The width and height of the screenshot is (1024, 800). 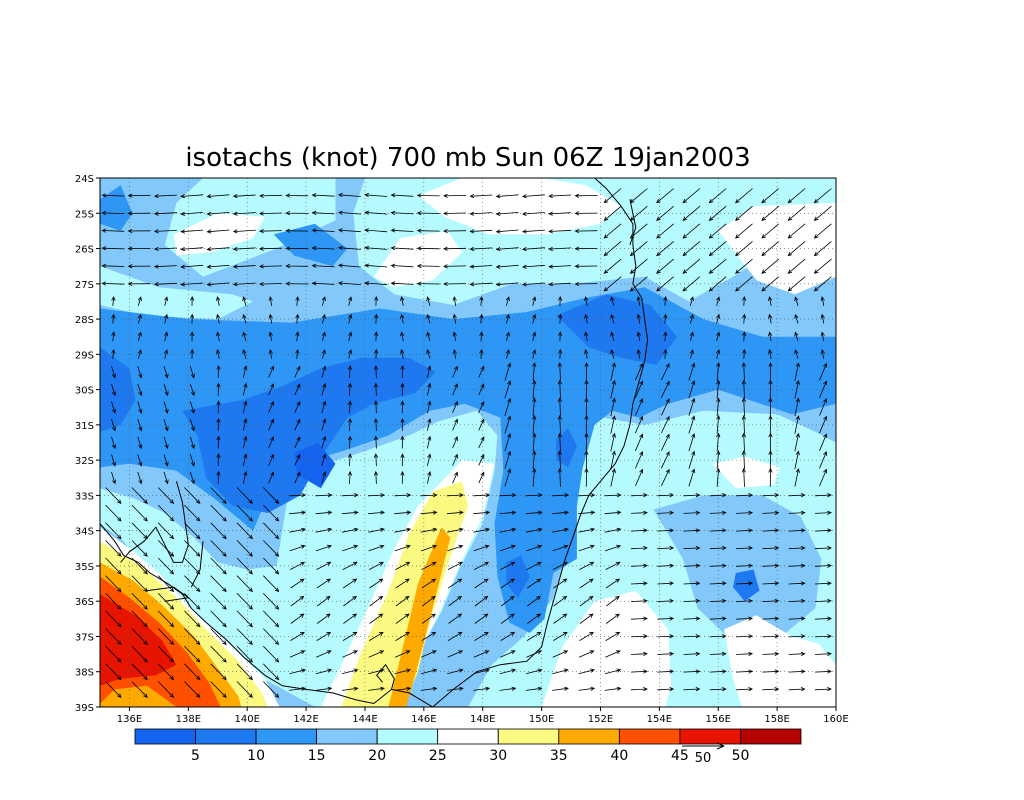 What do you see at coordinates (84, 532) in the screenshot?
I see `y-tick-label: 34S` at bounding box center [84, 532].